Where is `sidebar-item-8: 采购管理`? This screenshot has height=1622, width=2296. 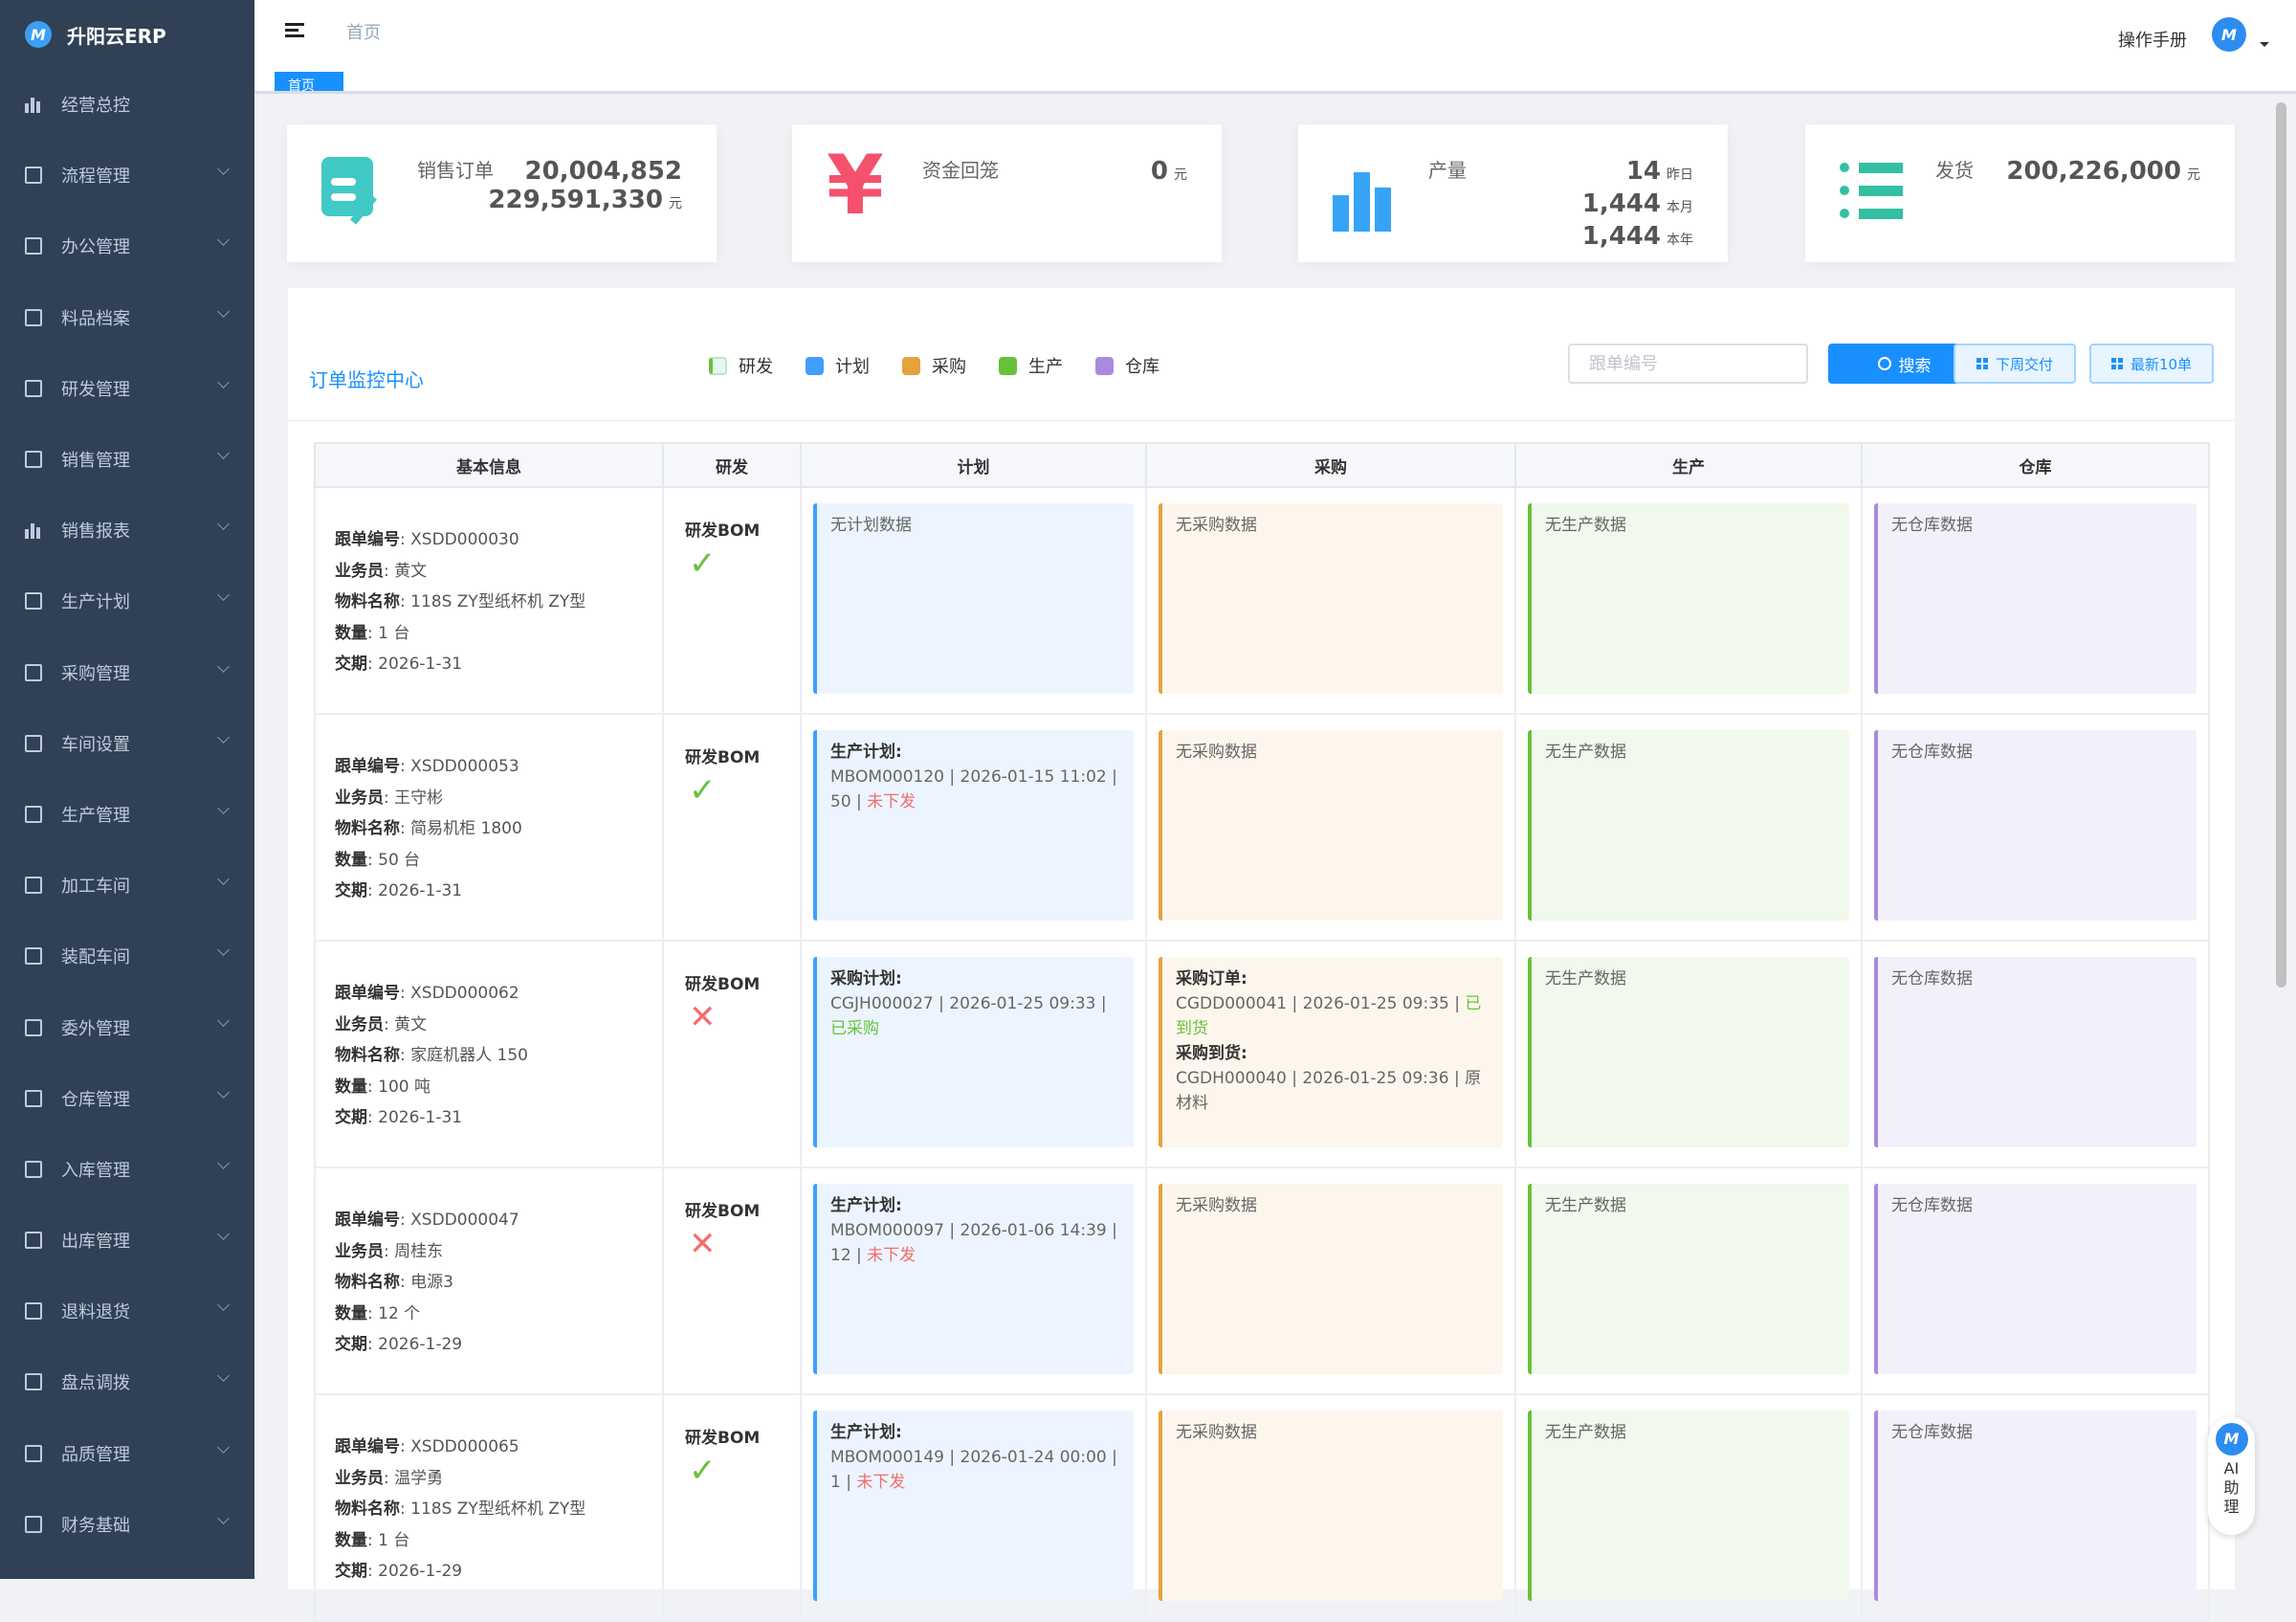 sidebar-item-8: 采购管理 is located at coordinates (127, 673).